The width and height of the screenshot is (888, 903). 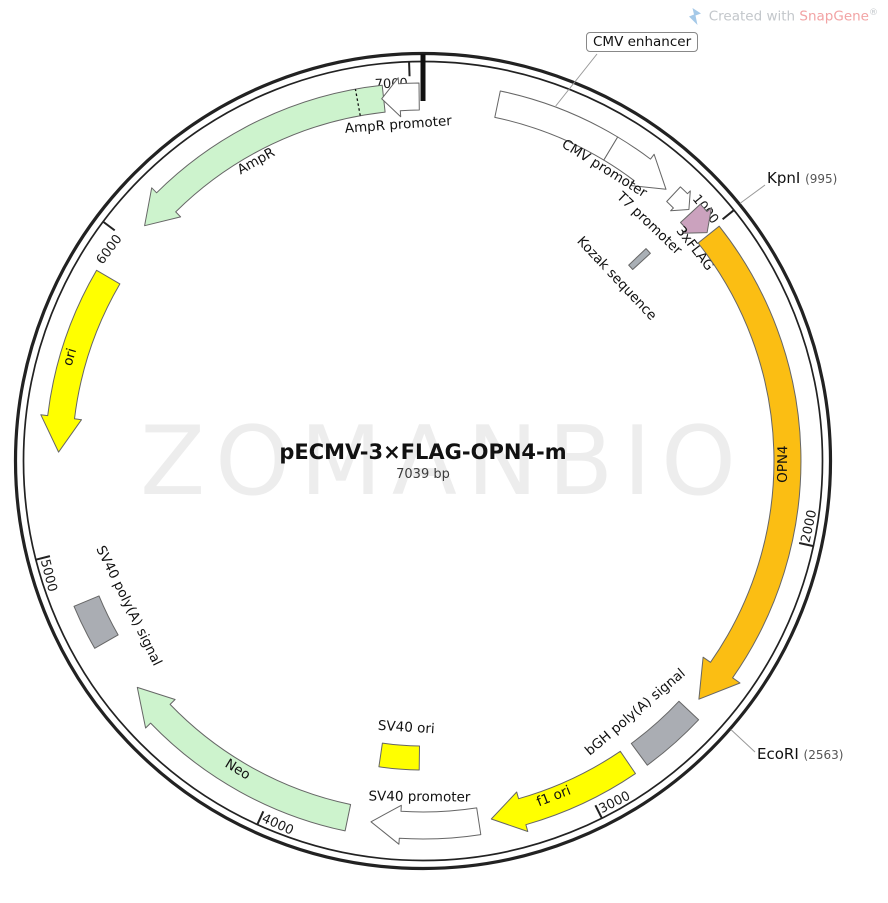 What do you see at coordinates (802, 178) in the screenshot?
I see `restriction-site-kpni: KpnI (995)` at bounding box center [802, 178].